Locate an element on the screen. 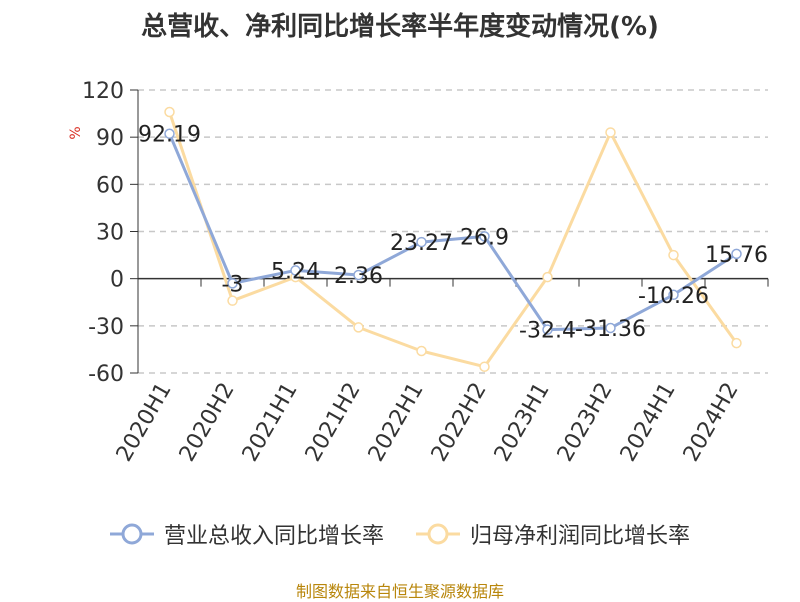 The width and height of the screenshot is (800, 602). x-tick-label: 2021H1 is located at coordinates (270, 422).